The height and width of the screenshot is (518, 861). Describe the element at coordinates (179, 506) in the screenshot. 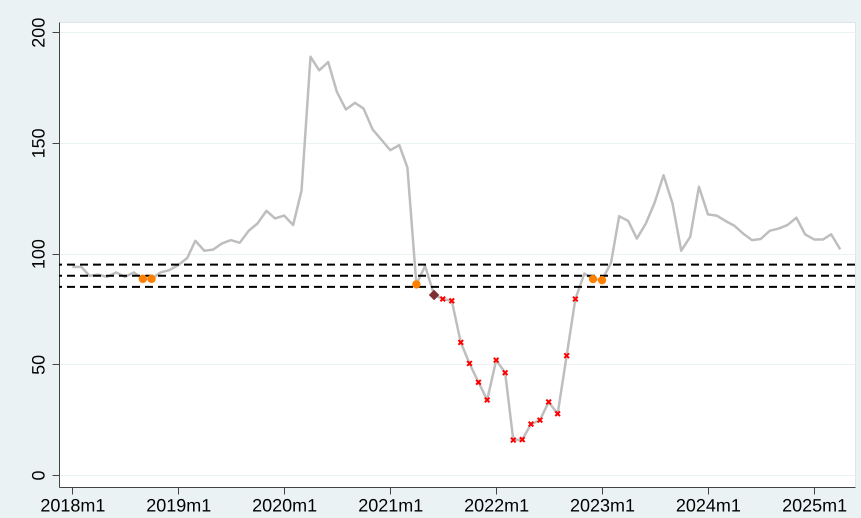

I see `x-tick-label: 2019m1` at that location.